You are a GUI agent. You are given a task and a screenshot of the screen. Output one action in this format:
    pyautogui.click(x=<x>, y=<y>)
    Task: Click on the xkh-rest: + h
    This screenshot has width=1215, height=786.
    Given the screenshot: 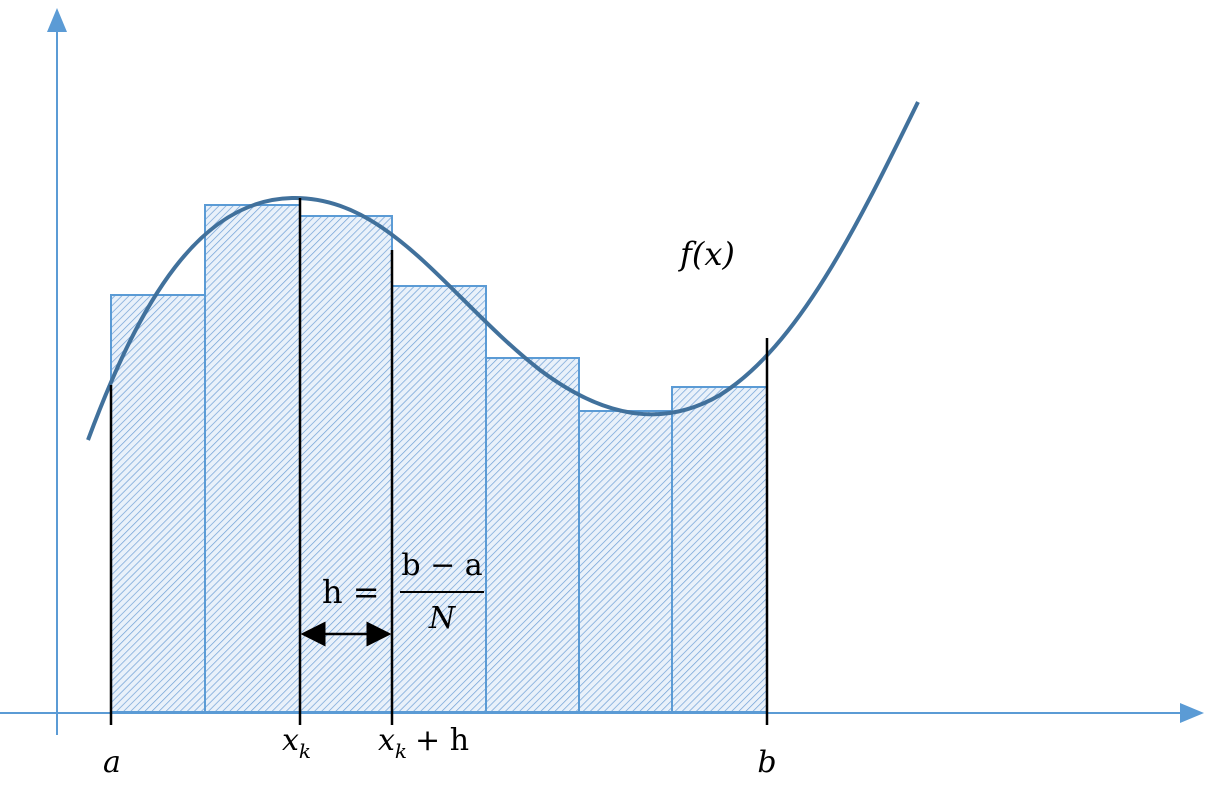 What is the action you would take?
    pyautogui.click(x=442, y=740)
    